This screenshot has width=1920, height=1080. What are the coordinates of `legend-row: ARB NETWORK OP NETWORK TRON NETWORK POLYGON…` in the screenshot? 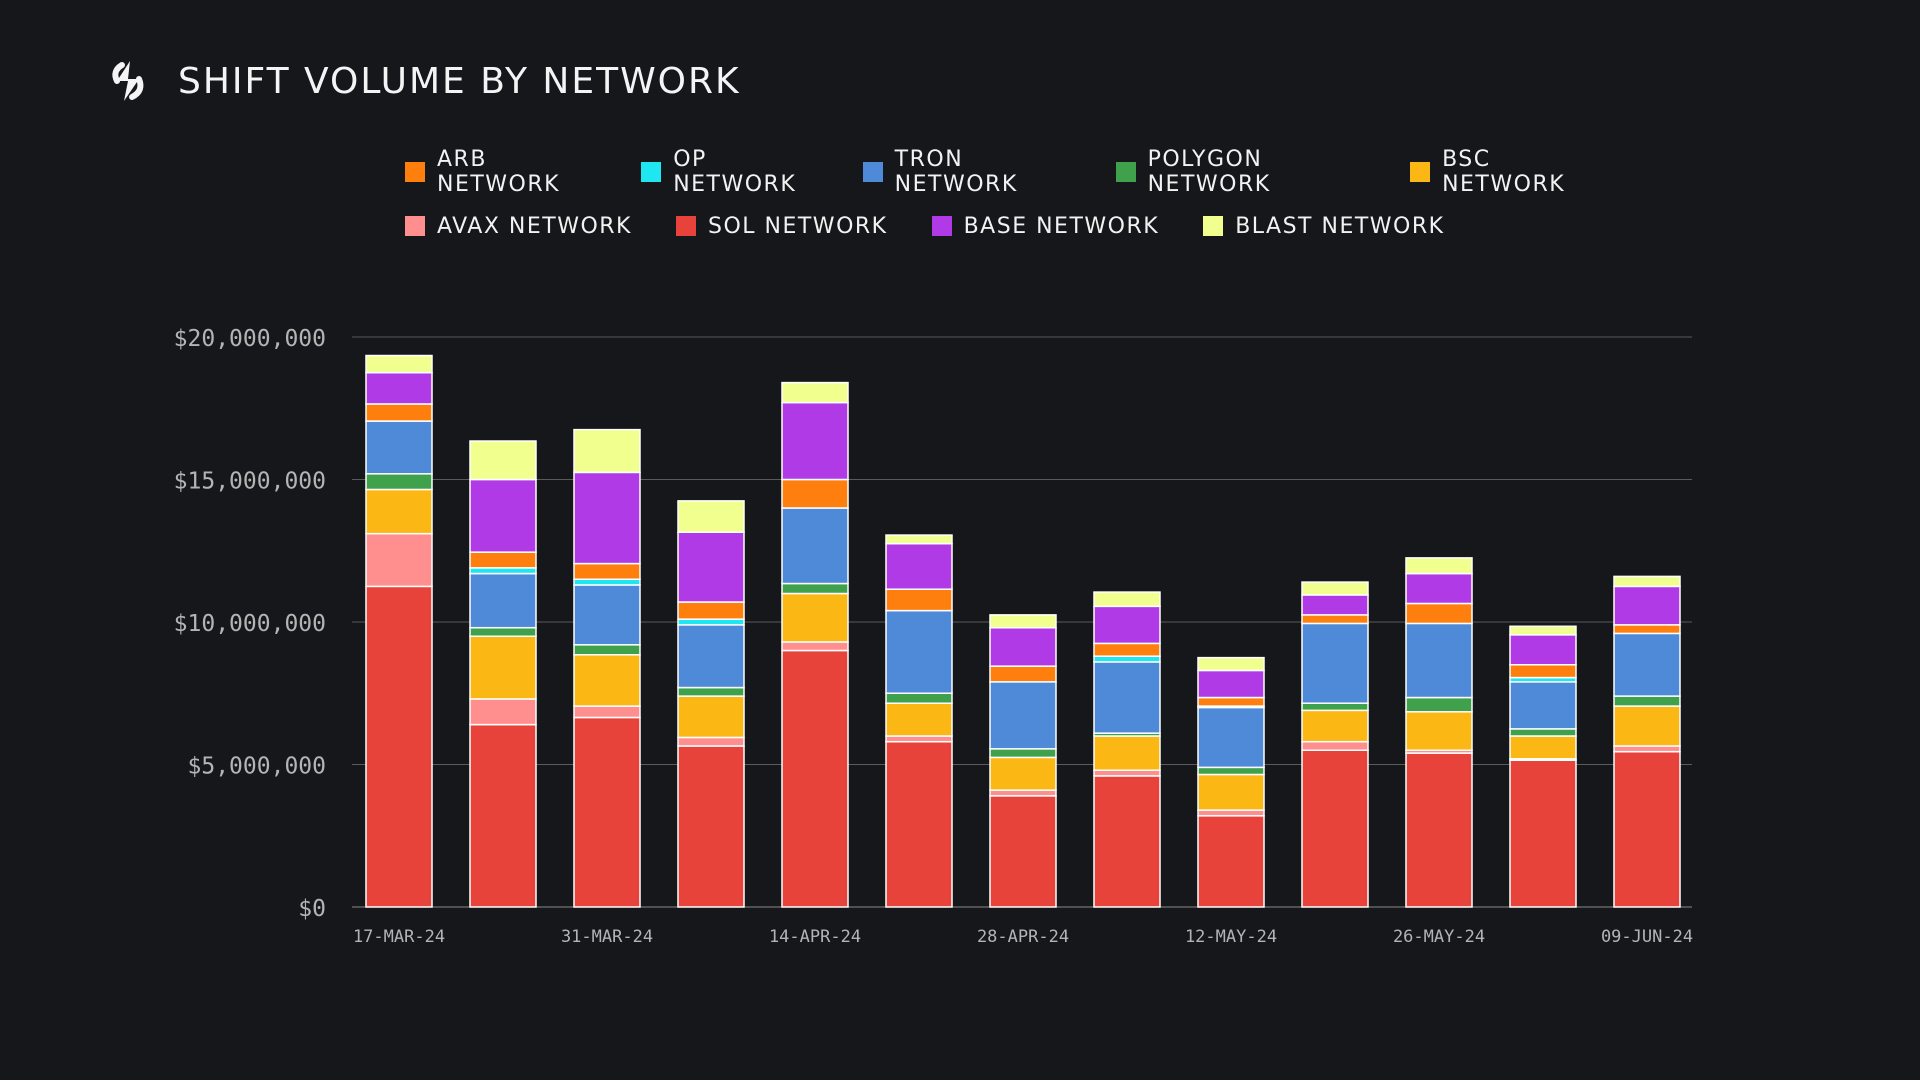 It's located at (1025, 172).